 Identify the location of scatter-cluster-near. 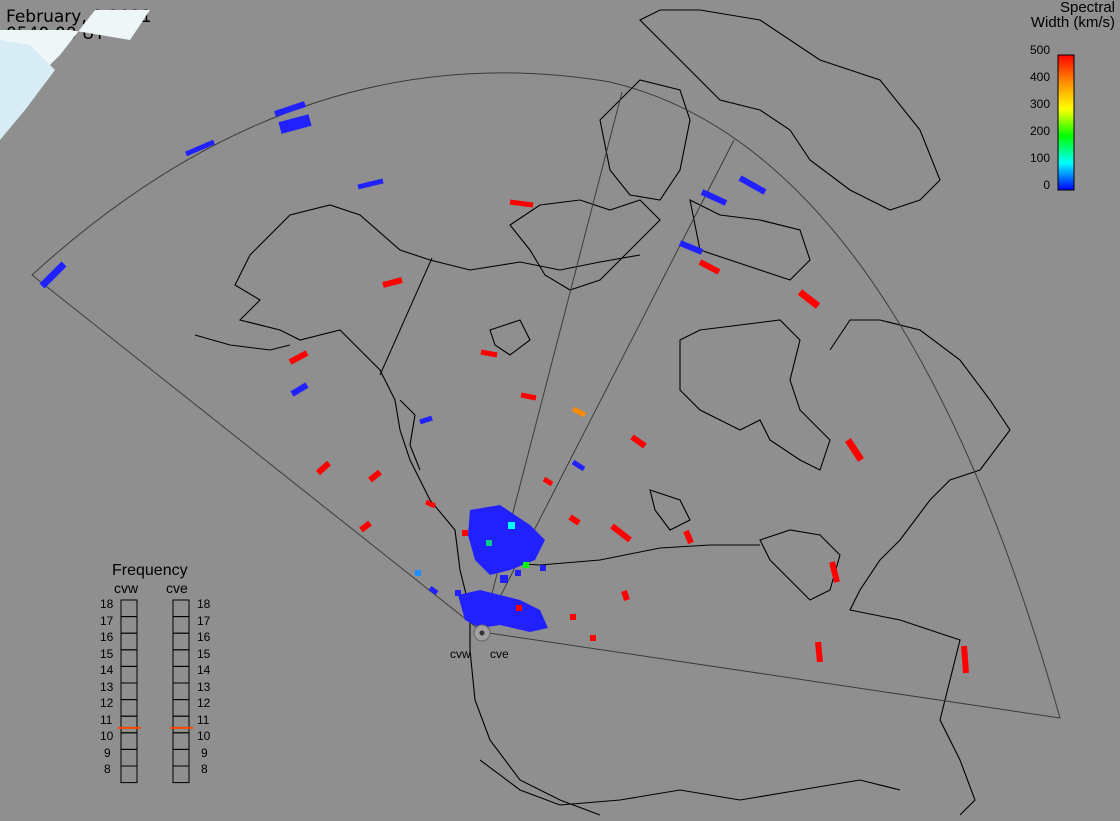
(501, 568).